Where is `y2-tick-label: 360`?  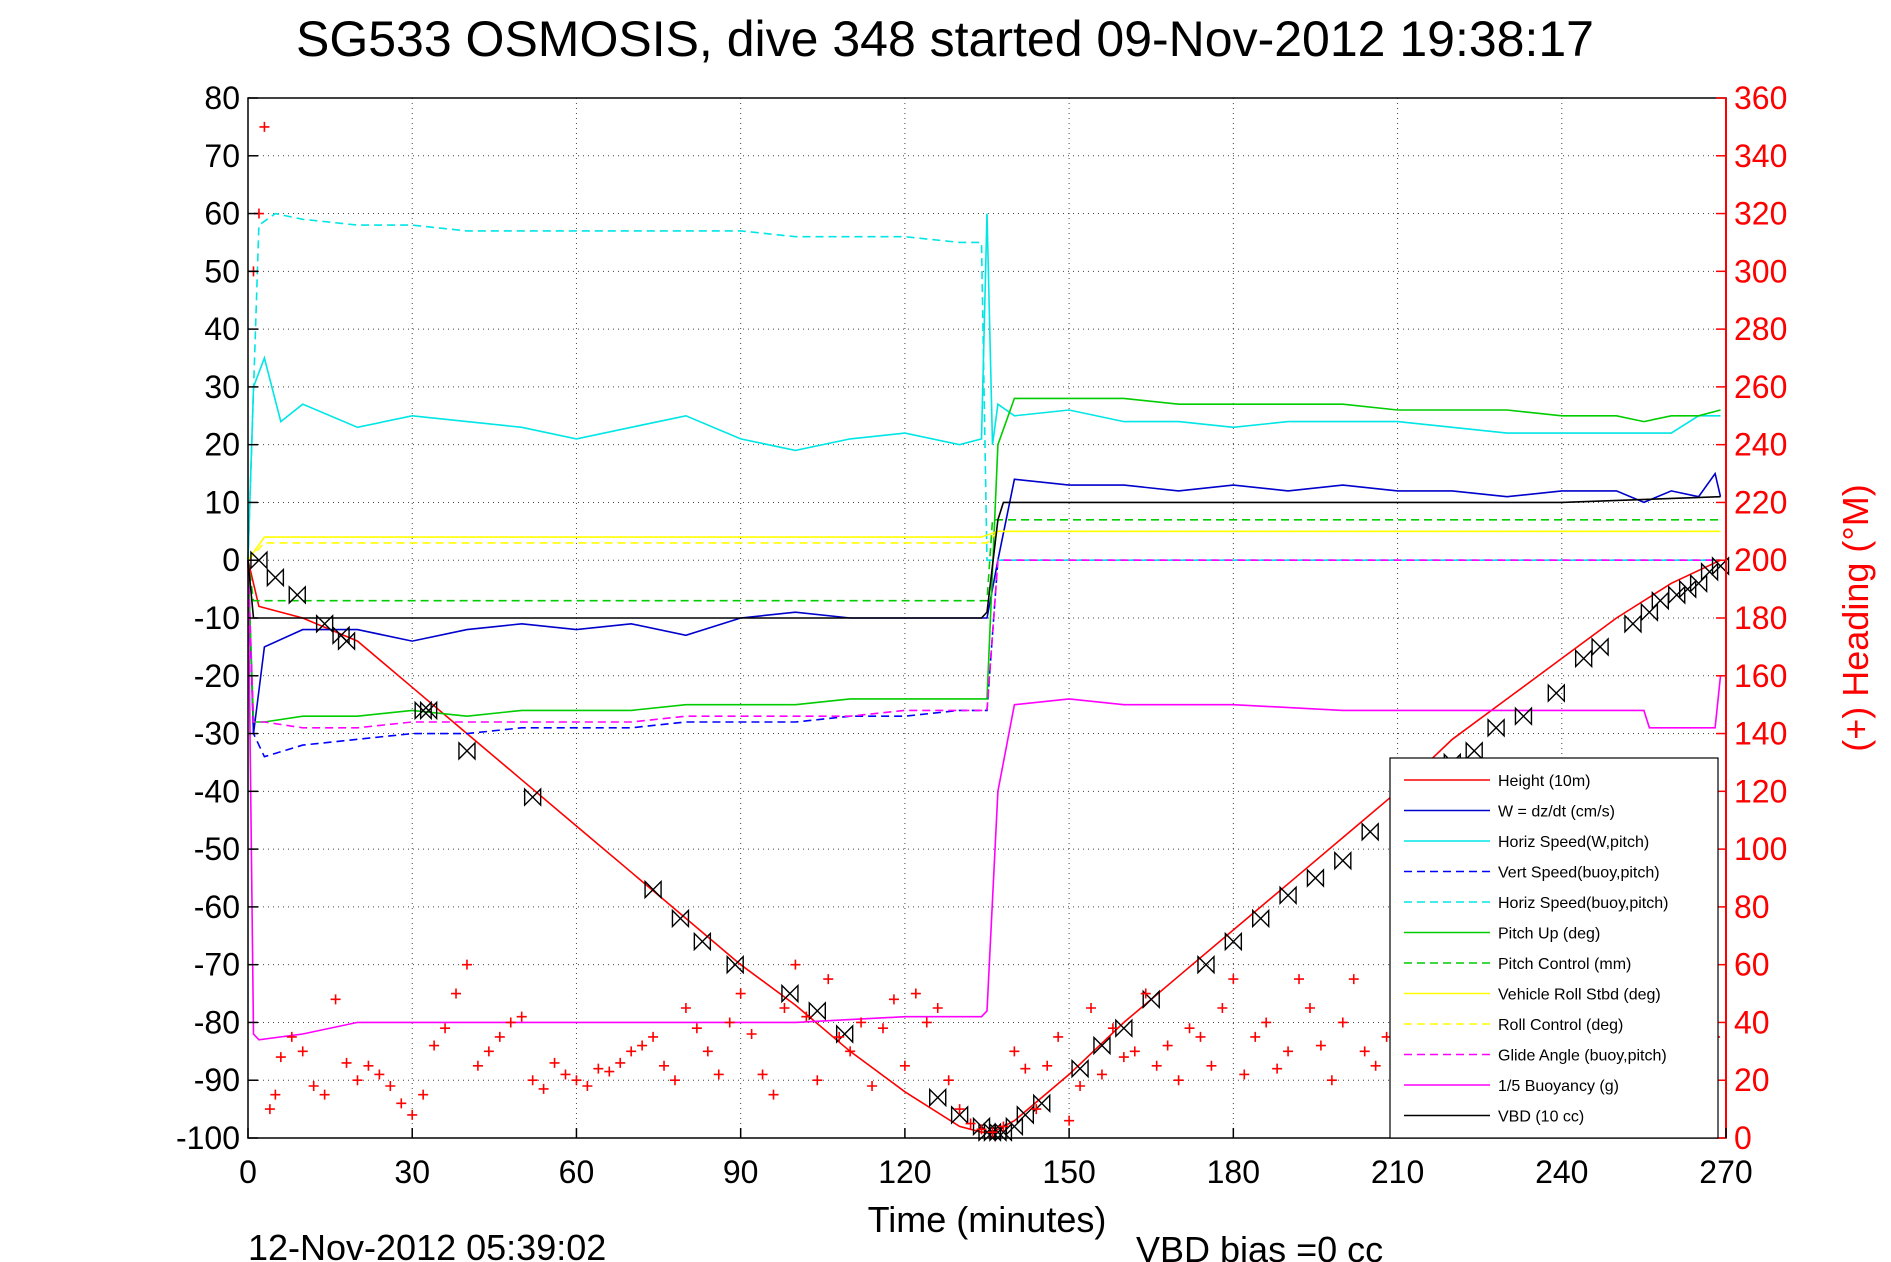 y2-tick-label: 360 is located at coordinates (1760, 98).